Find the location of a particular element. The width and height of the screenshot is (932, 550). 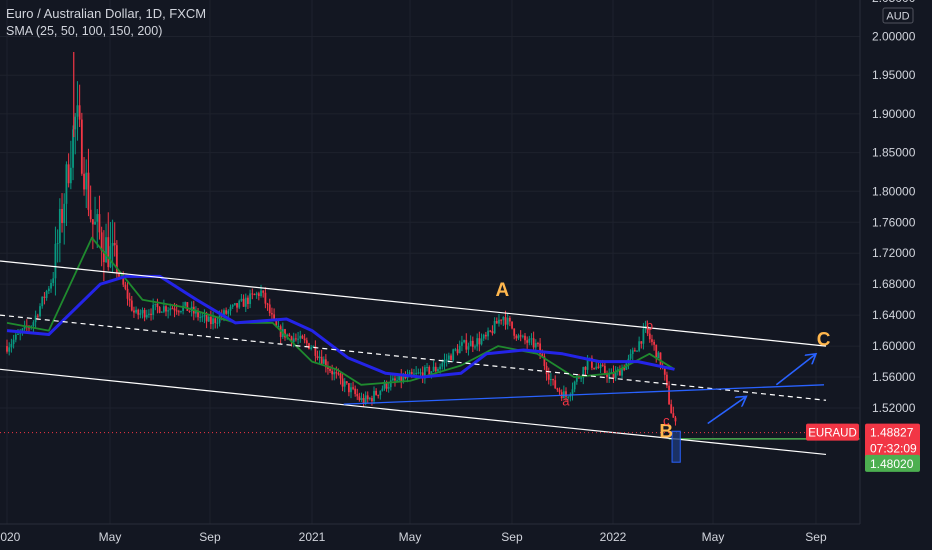

price-tick-label: 1.60000 is located at coordinates (894, 346).